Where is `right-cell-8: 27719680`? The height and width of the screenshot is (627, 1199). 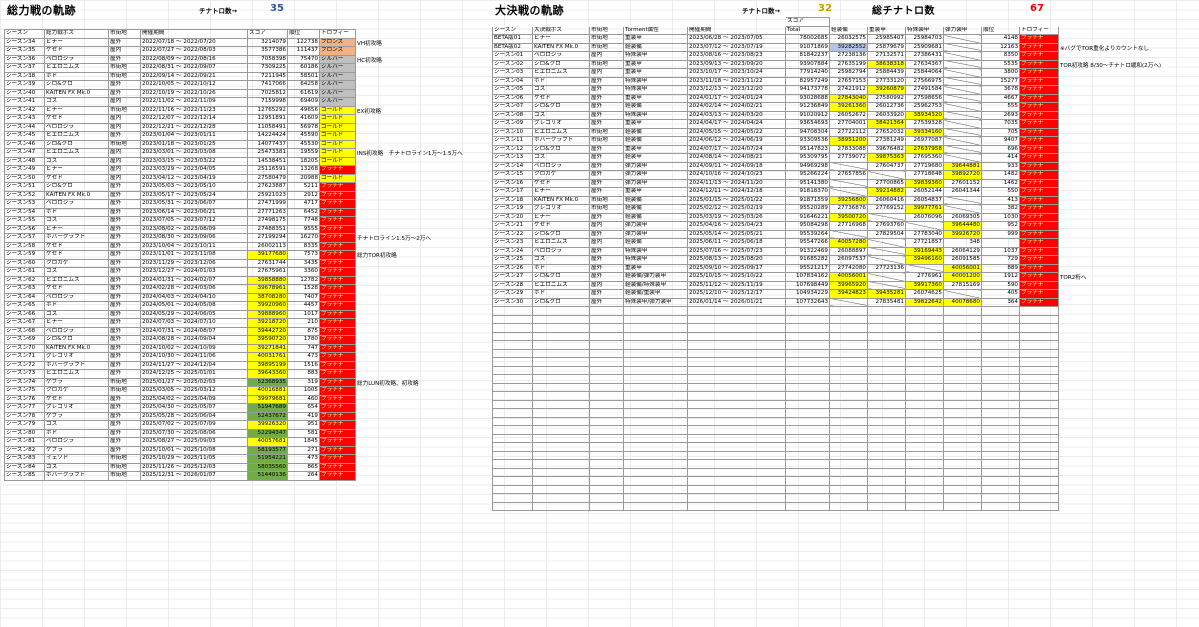
right-cell-8: 27719680 is located at coordinates (924, 166).